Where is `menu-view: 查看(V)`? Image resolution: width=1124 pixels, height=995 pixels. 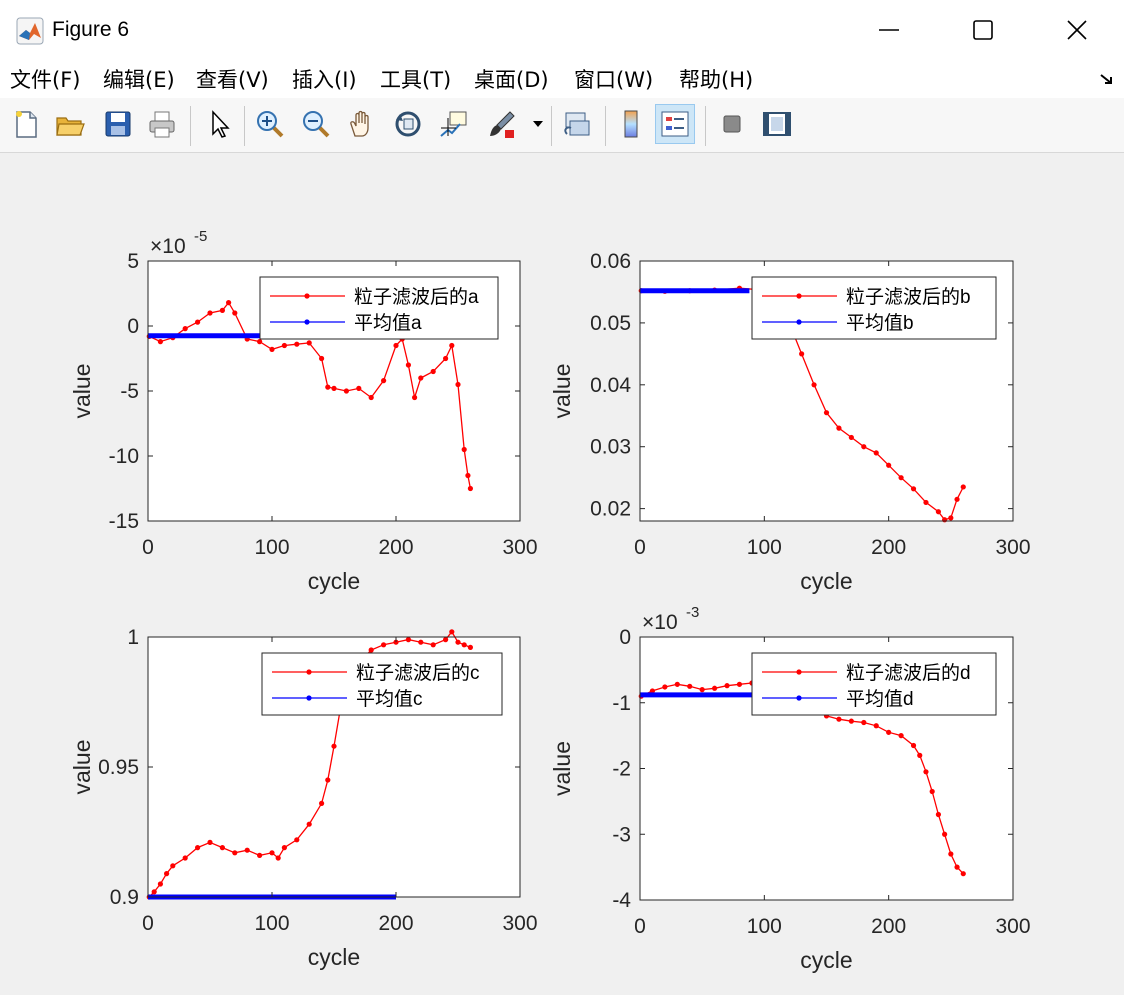 menu-view: 查看(V) is located at coordinates (232, 80).